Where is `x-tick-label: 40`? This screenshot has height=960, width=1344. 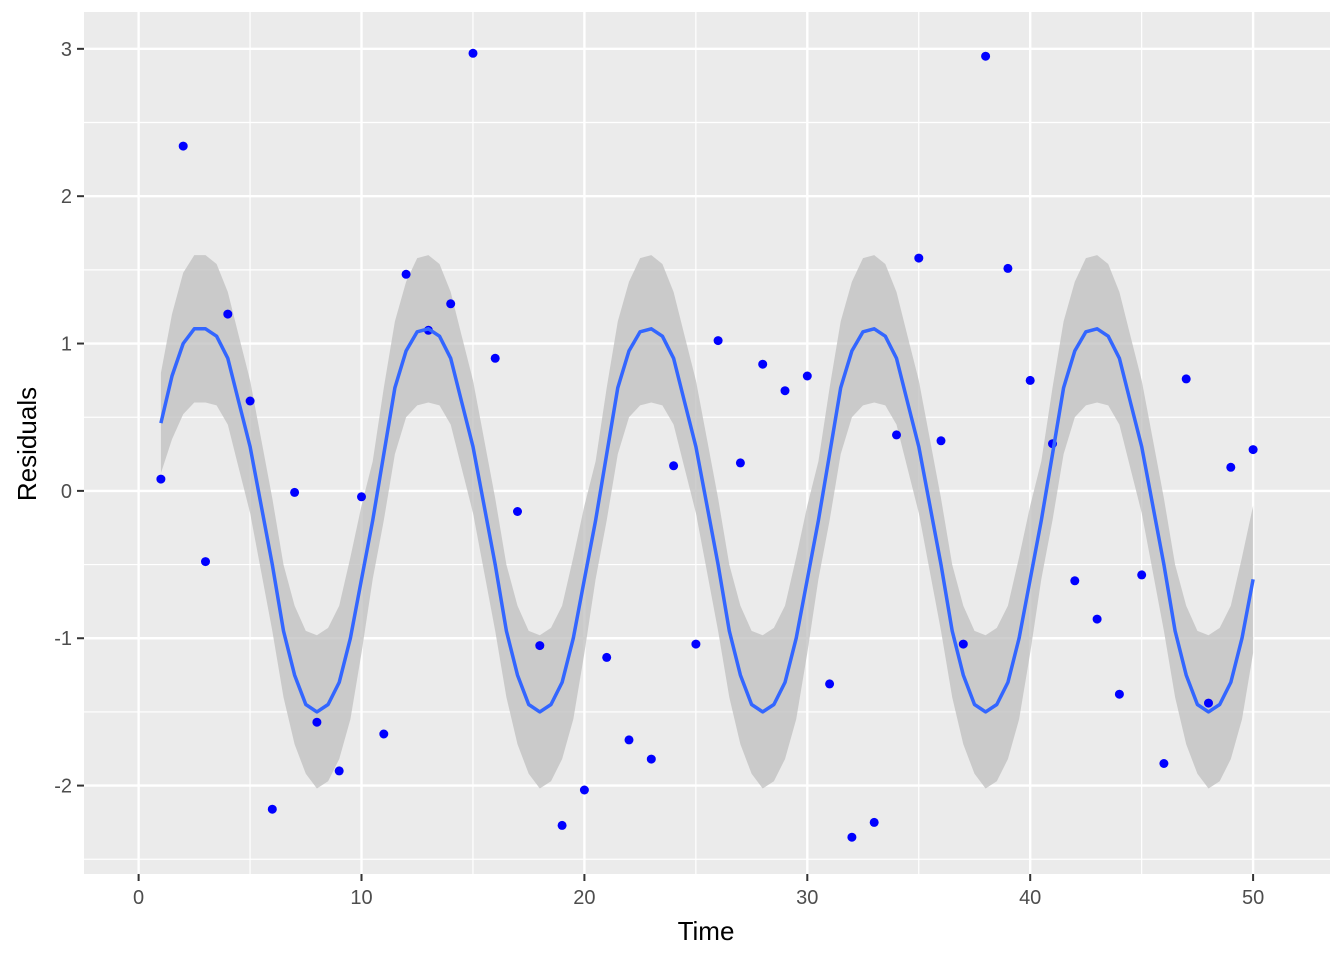
x-tick-label: 40 is located at coordinates (1030, 898).